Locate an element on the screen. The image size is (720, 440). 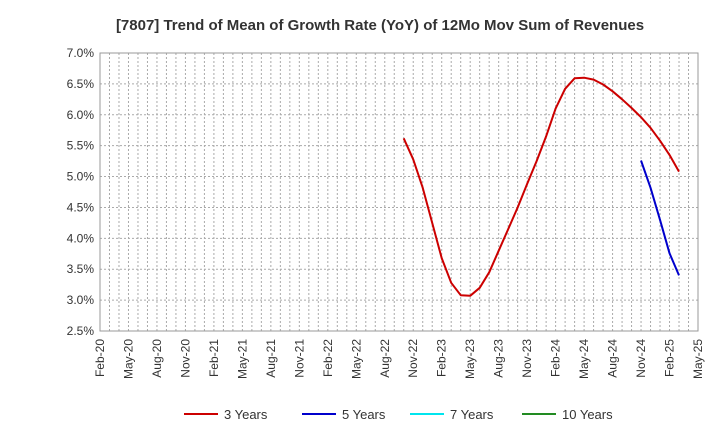
x-tick-label: Aug-23 is located at coordinates (499, 358).